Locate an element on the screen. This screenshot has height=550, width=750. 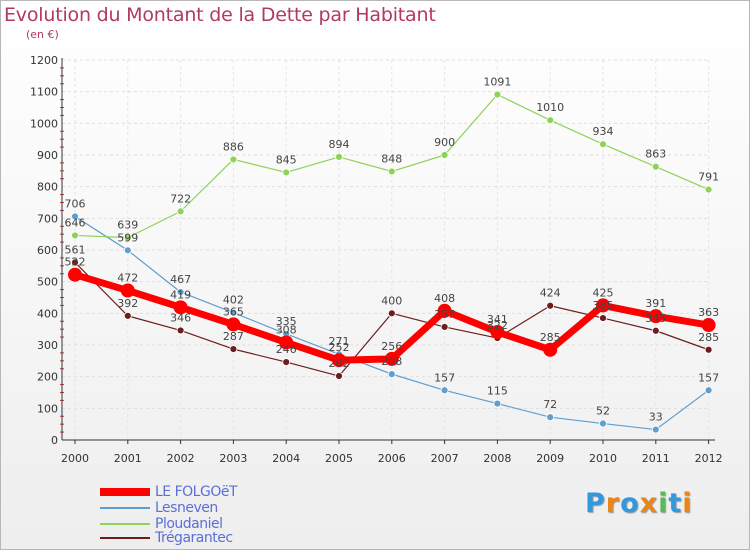
x-tick-label: 2009 is located at coordinates (550, 458).